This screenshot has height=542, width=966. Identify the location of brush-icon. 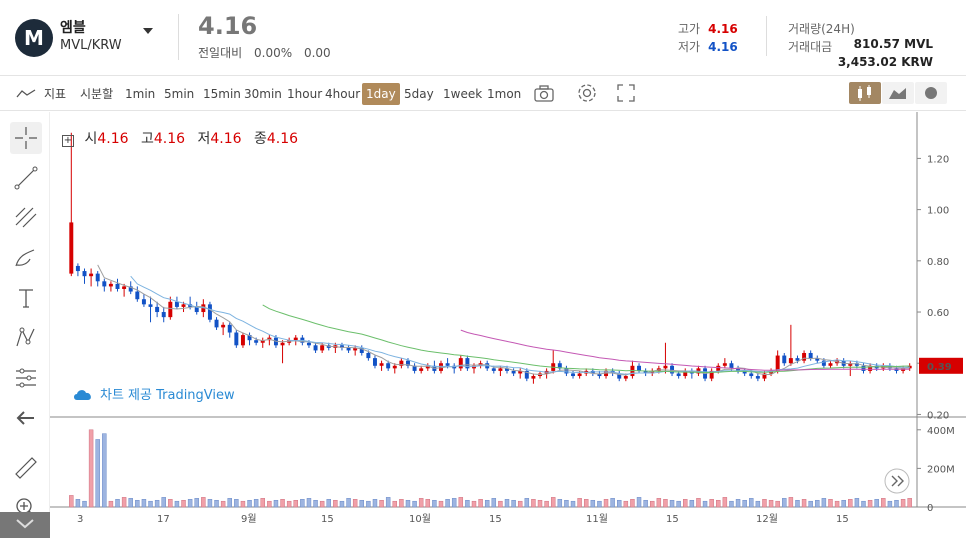
(25, 258).